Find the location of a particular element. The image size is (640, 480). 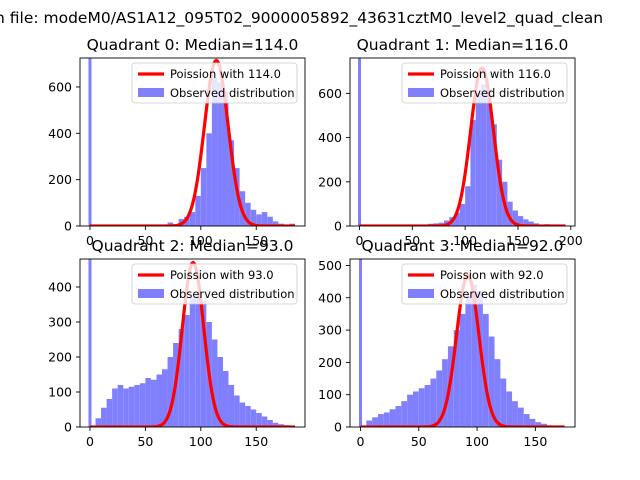

legend-bar-label: Observed distribution is located at coordinates (232, 294).